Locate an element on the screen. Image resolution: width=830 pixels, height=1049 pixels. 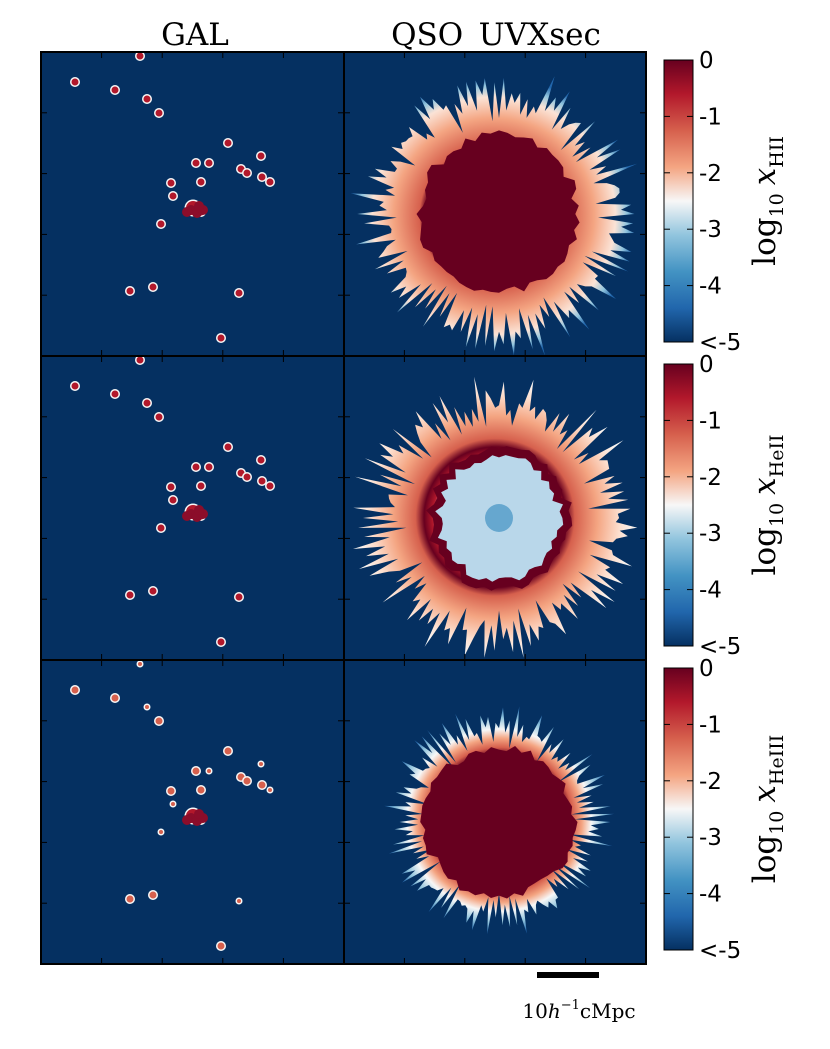
gal-cluster-r1 is located at coordinates (187, 516).